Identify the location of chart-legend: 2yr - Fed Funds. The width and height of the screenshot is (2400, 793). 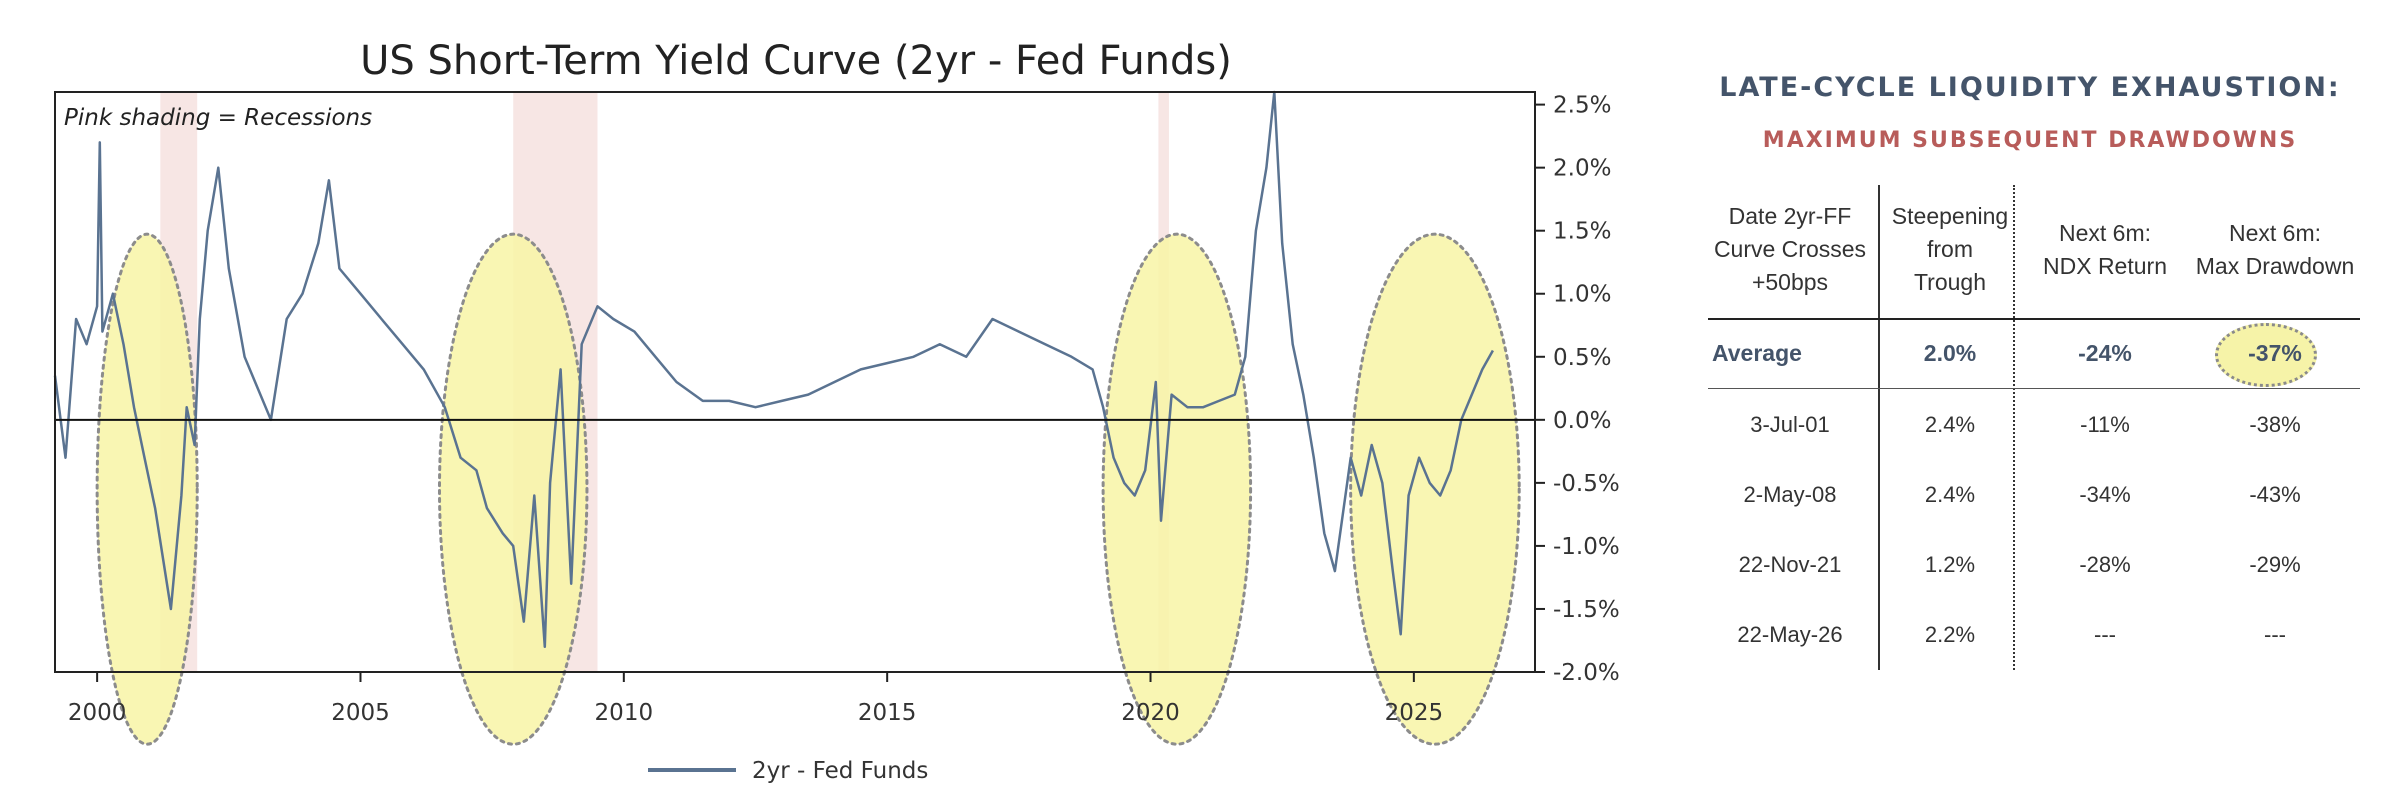
(788, 771).